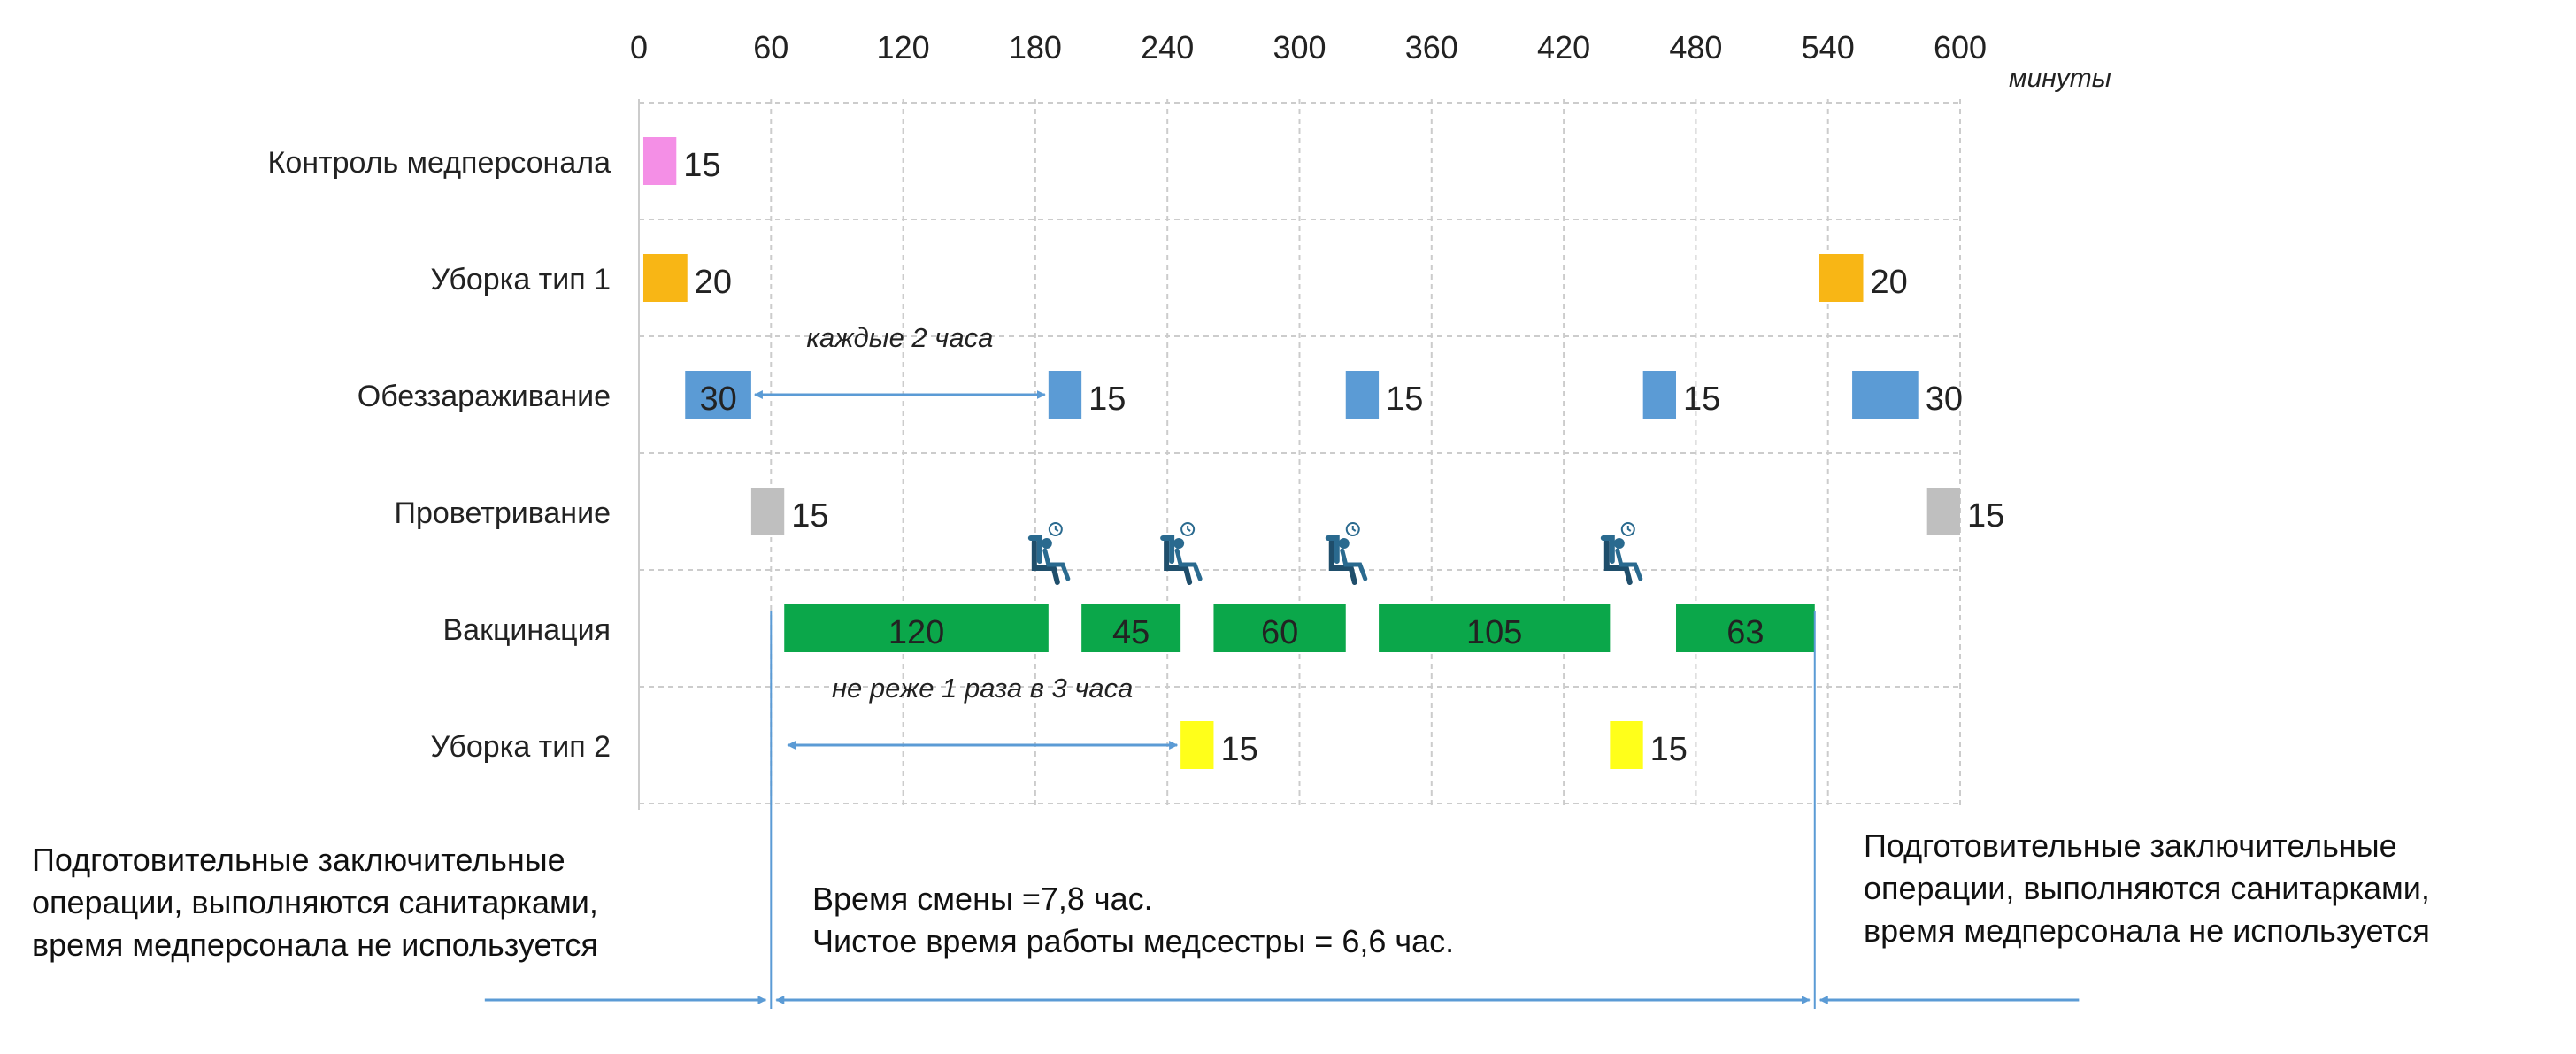  Describe the element at coordinates (2060, 78) in the screenshot. I see `x-axis-unit-label: минуты` at that location.